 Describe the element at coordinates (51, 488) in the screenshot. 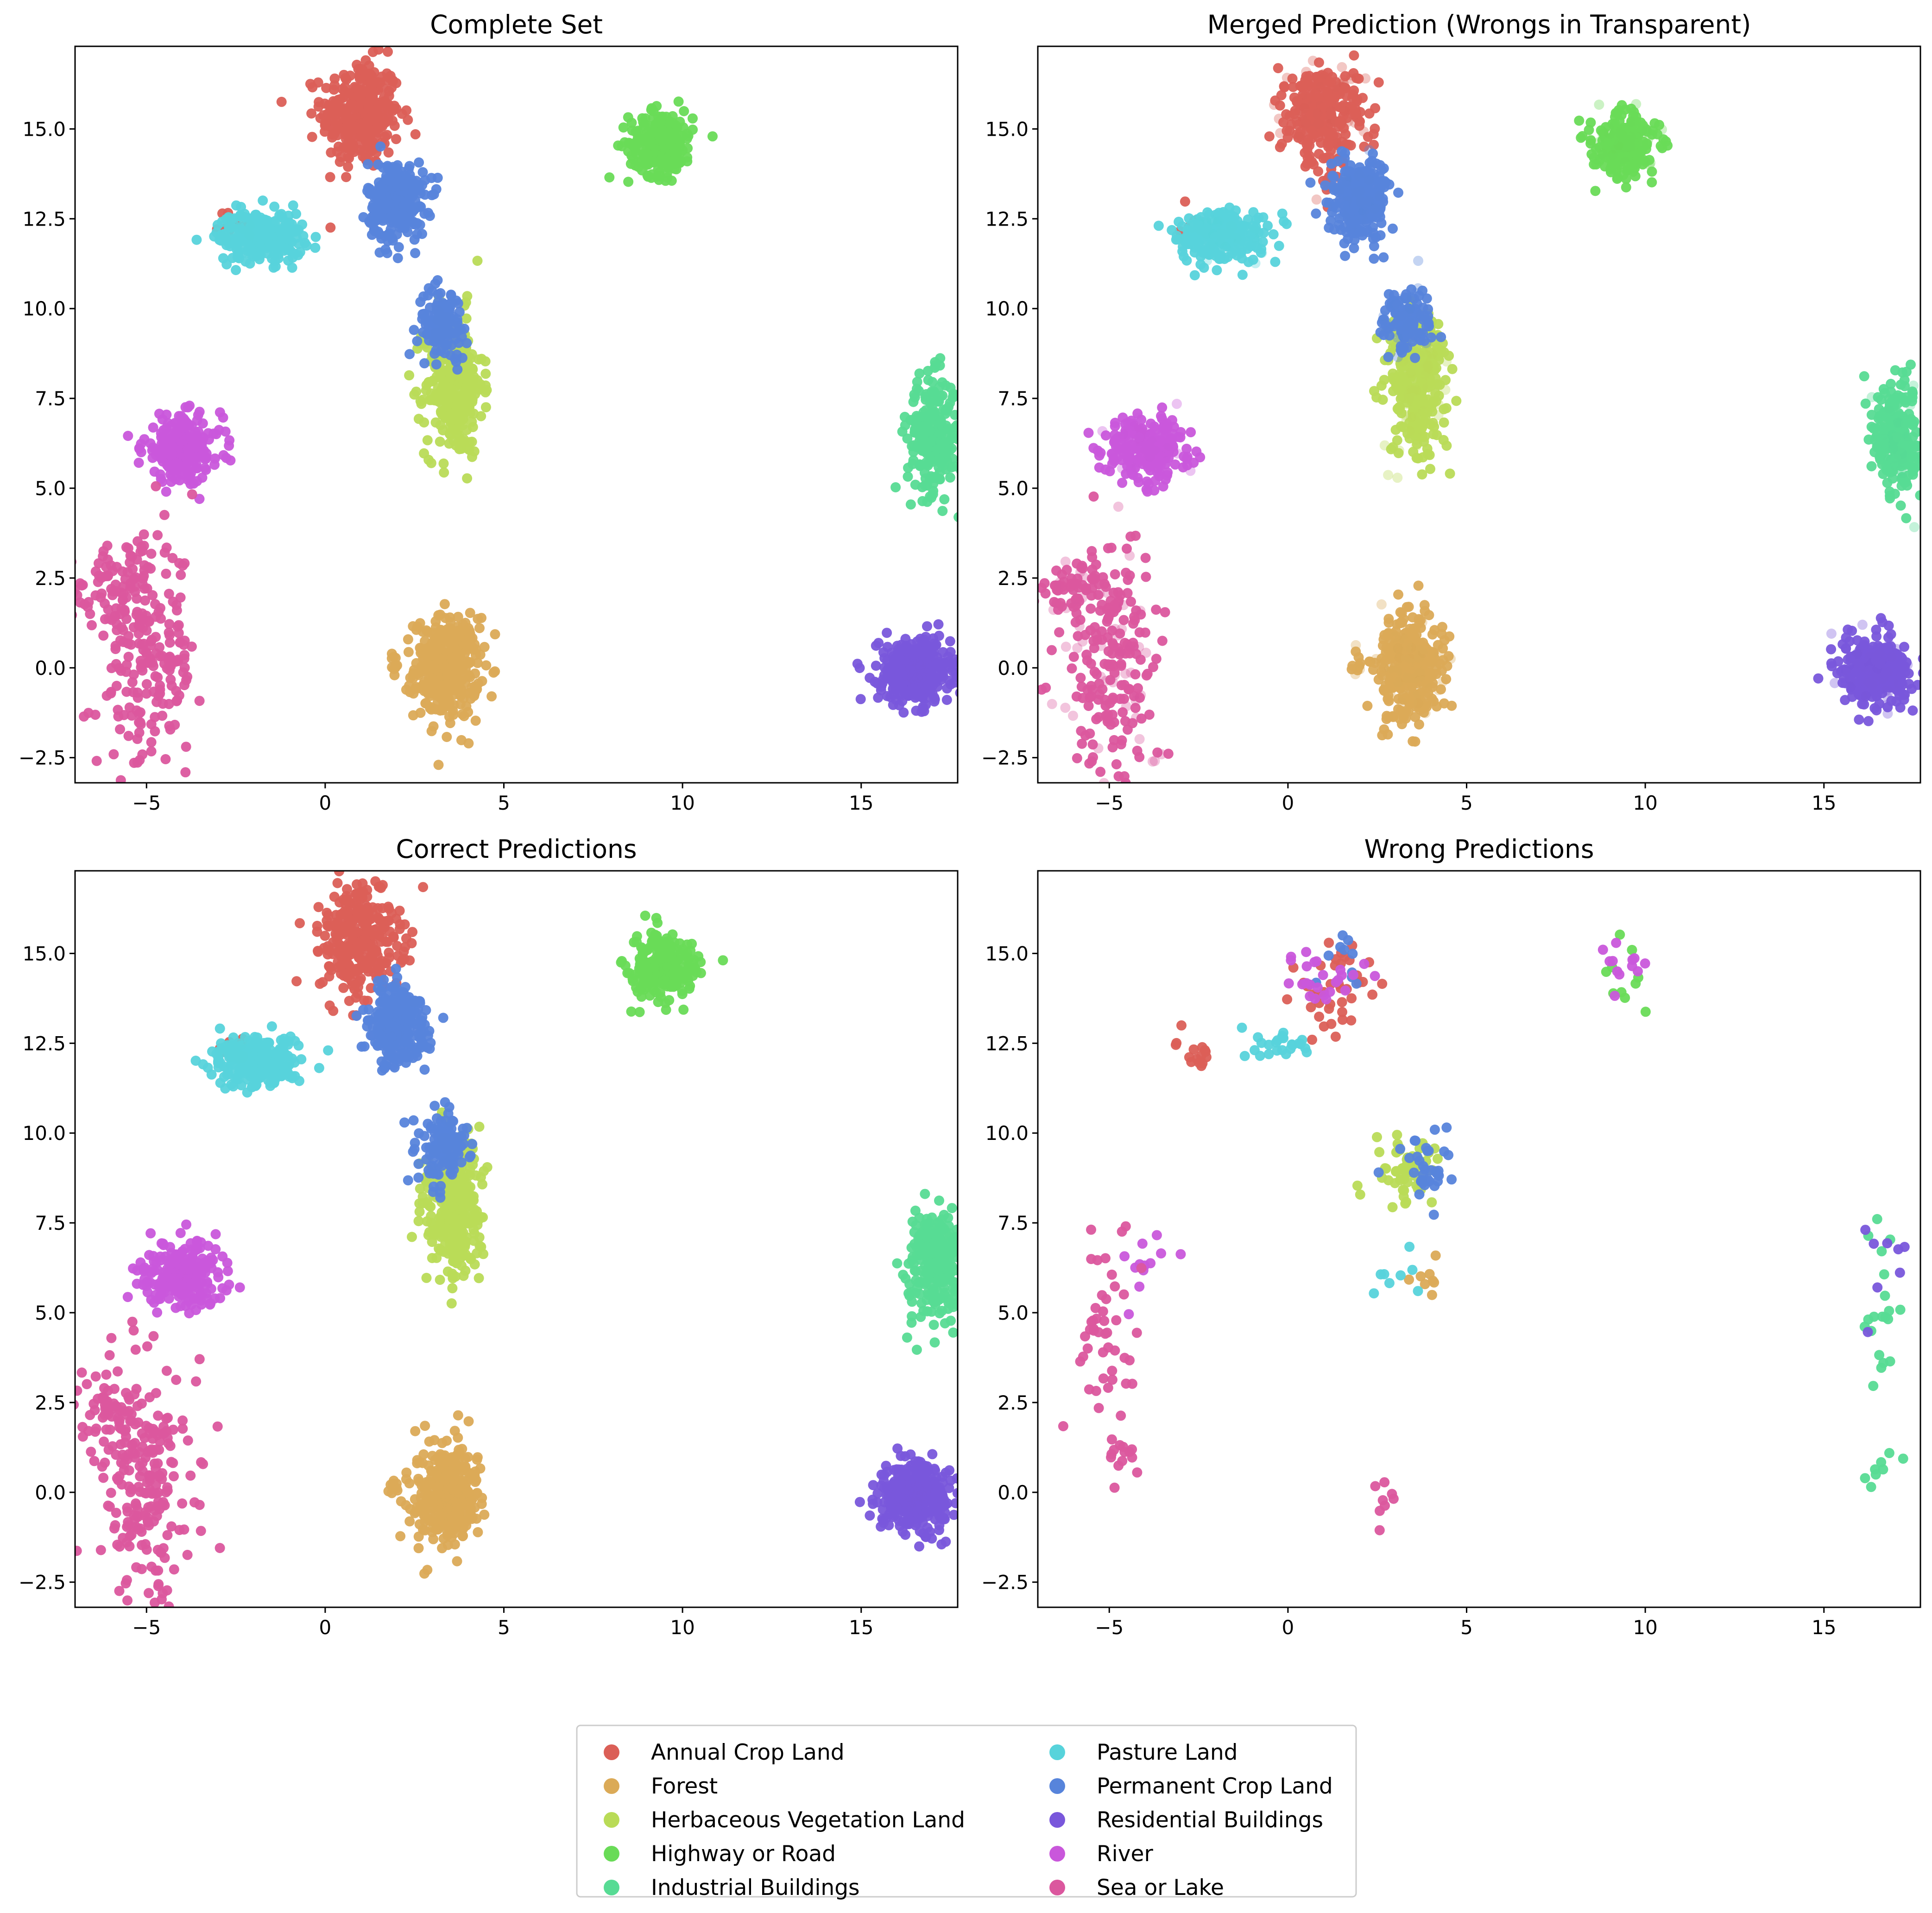

I see `y-tick-label: 5.0` at that location.